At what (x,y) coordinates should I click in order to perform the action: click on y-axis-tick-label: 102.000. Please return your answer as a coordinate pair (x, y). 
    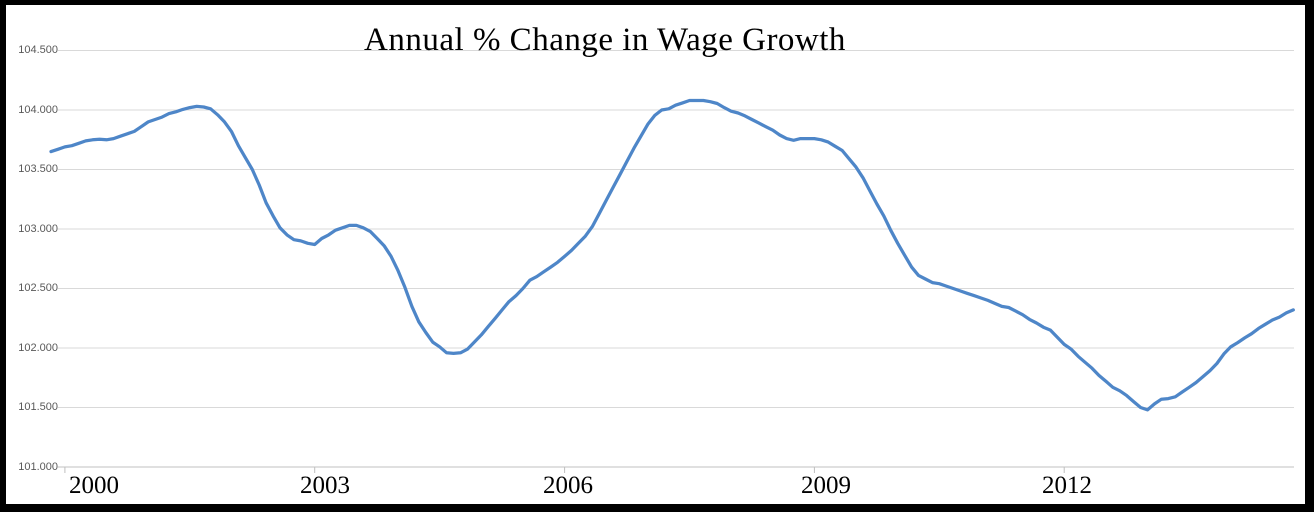
    Looking at the image, I should click on (38, 347).